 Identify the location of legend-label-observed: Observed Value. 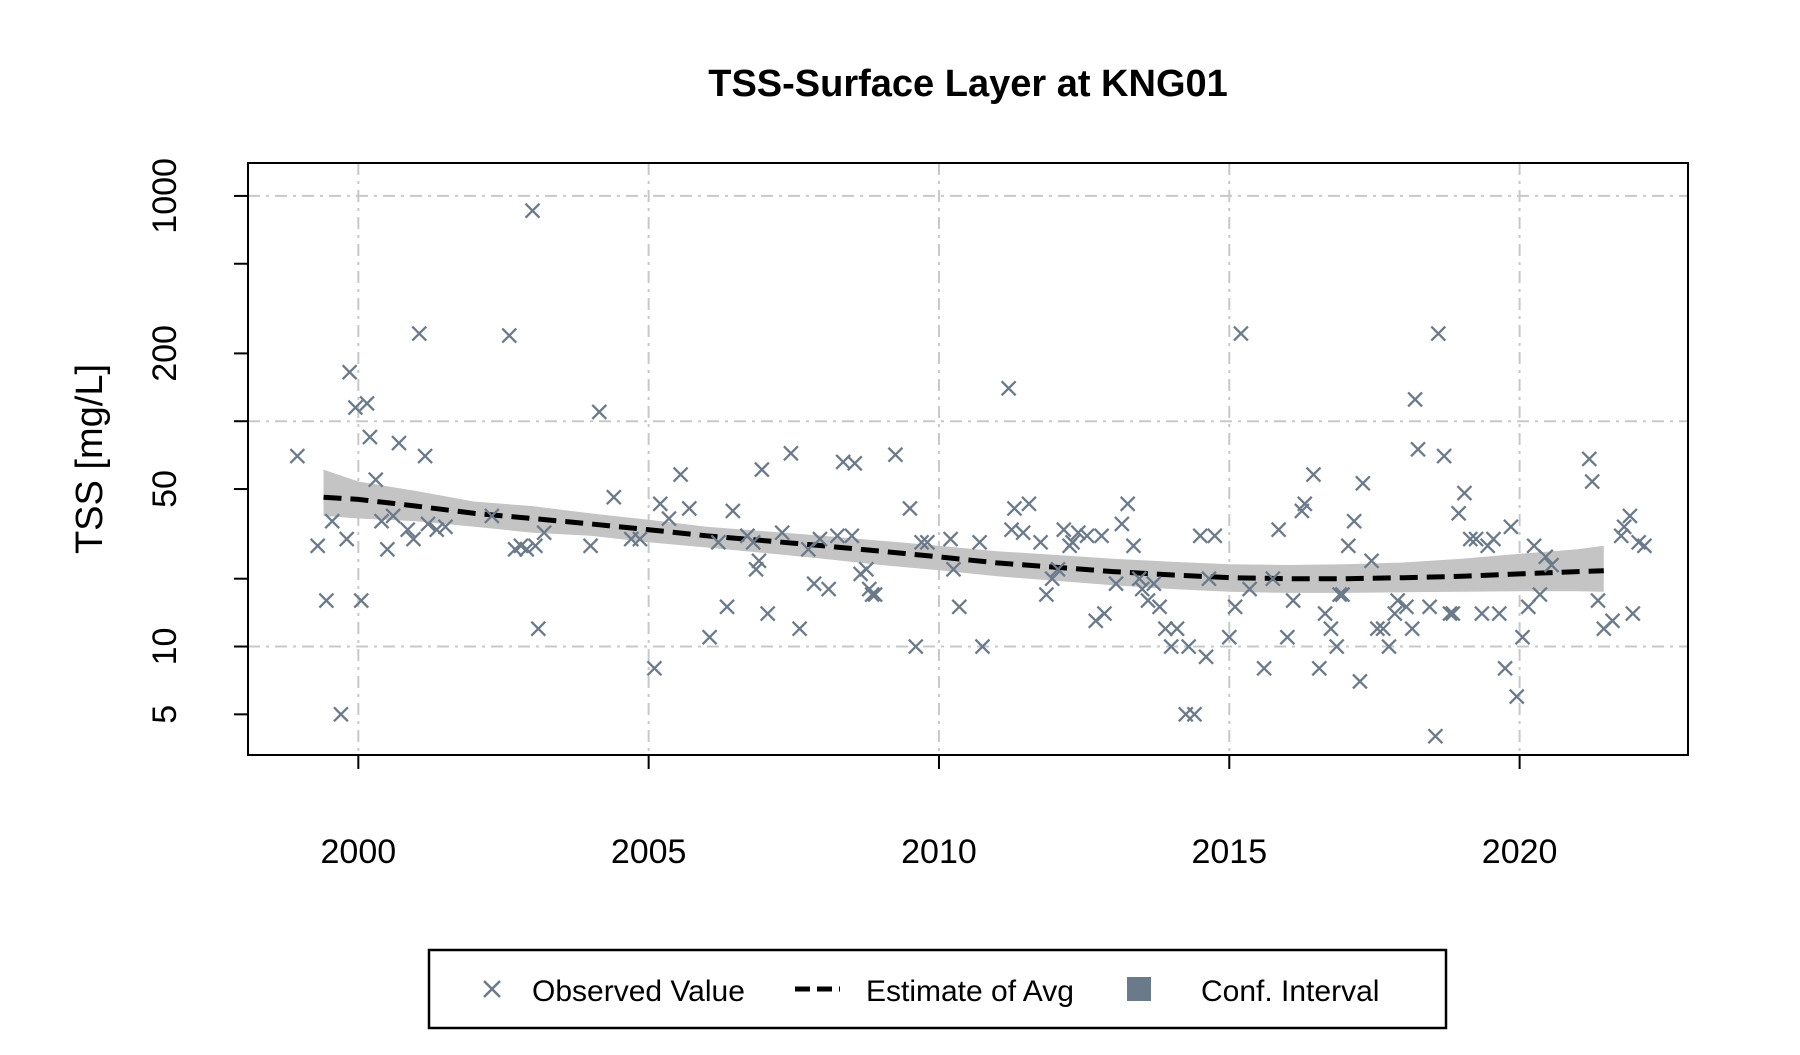
(638, 991).